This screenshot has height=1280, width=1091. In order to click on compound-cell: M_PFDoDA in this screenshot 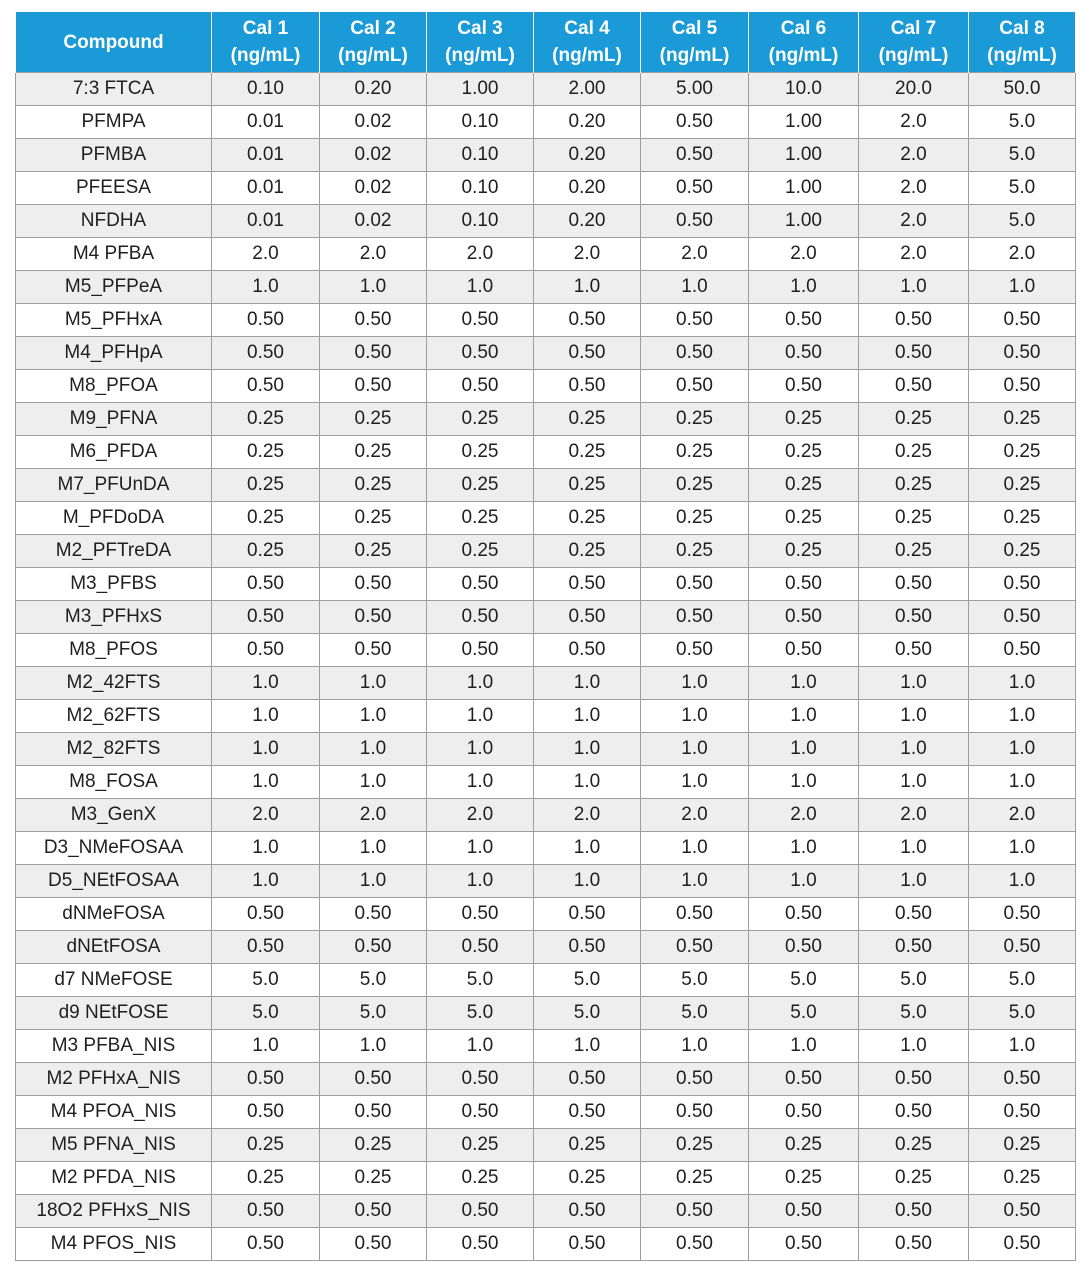, I will do `click(113, 518)`.